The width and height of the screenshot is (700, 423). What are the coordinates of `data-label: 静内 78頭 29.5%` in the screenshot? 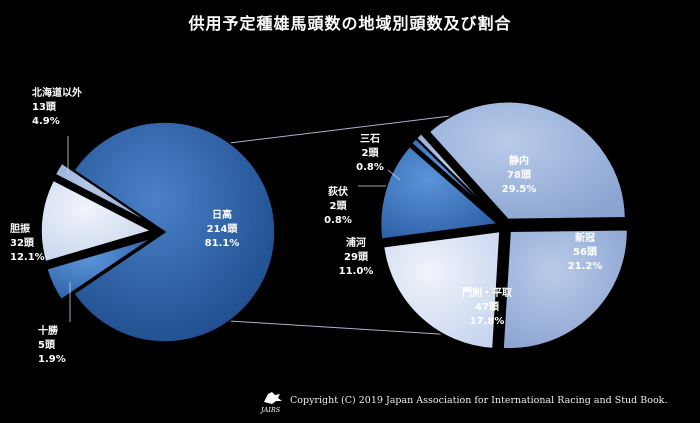 It's located at (519, 174).